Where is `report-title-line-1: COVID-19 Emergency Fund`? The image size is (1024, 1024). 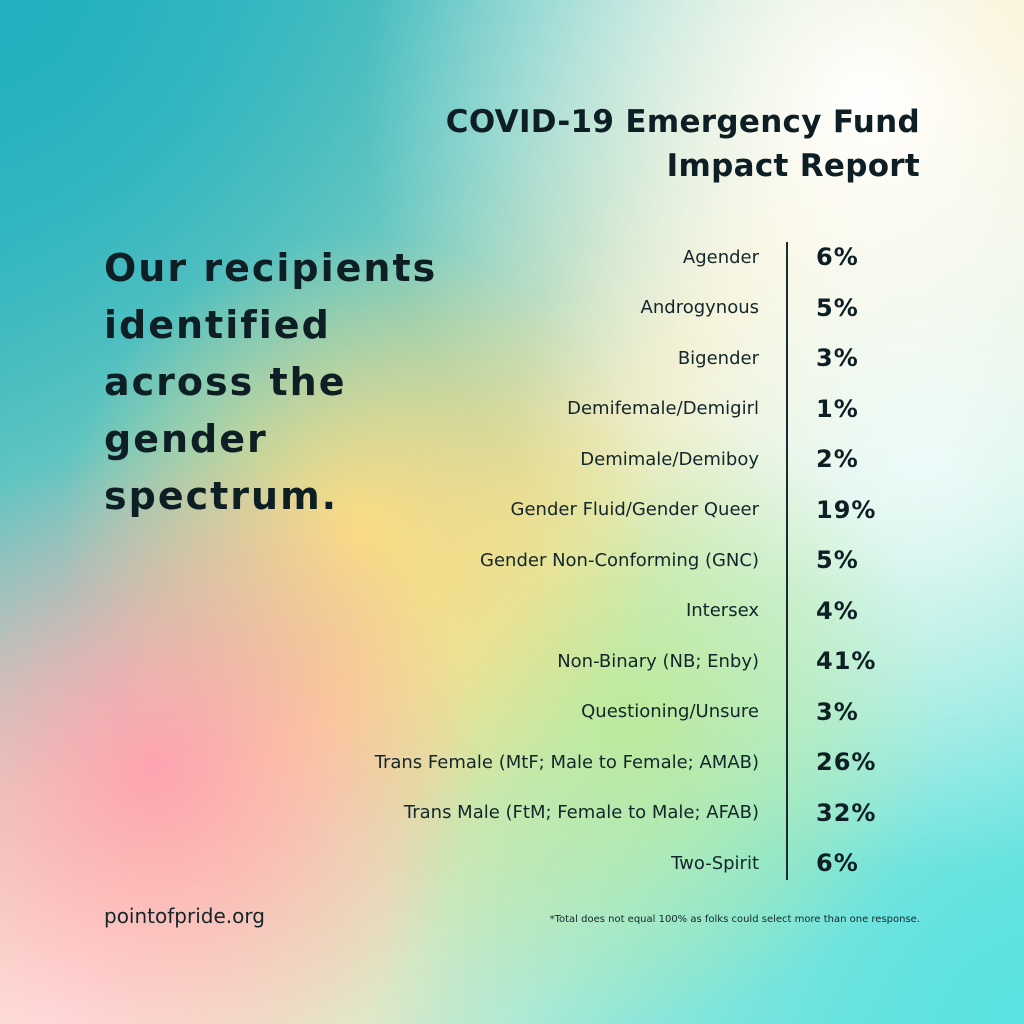 report-title-line-1: COVID-19 Emergency Fund is located at coordinates (682, 122).